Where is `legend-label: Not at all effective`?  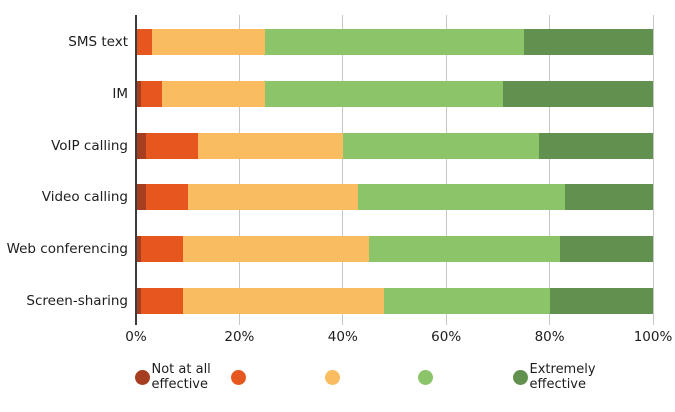 legend-label: Not at all effective is located at coordinates (181, 377).